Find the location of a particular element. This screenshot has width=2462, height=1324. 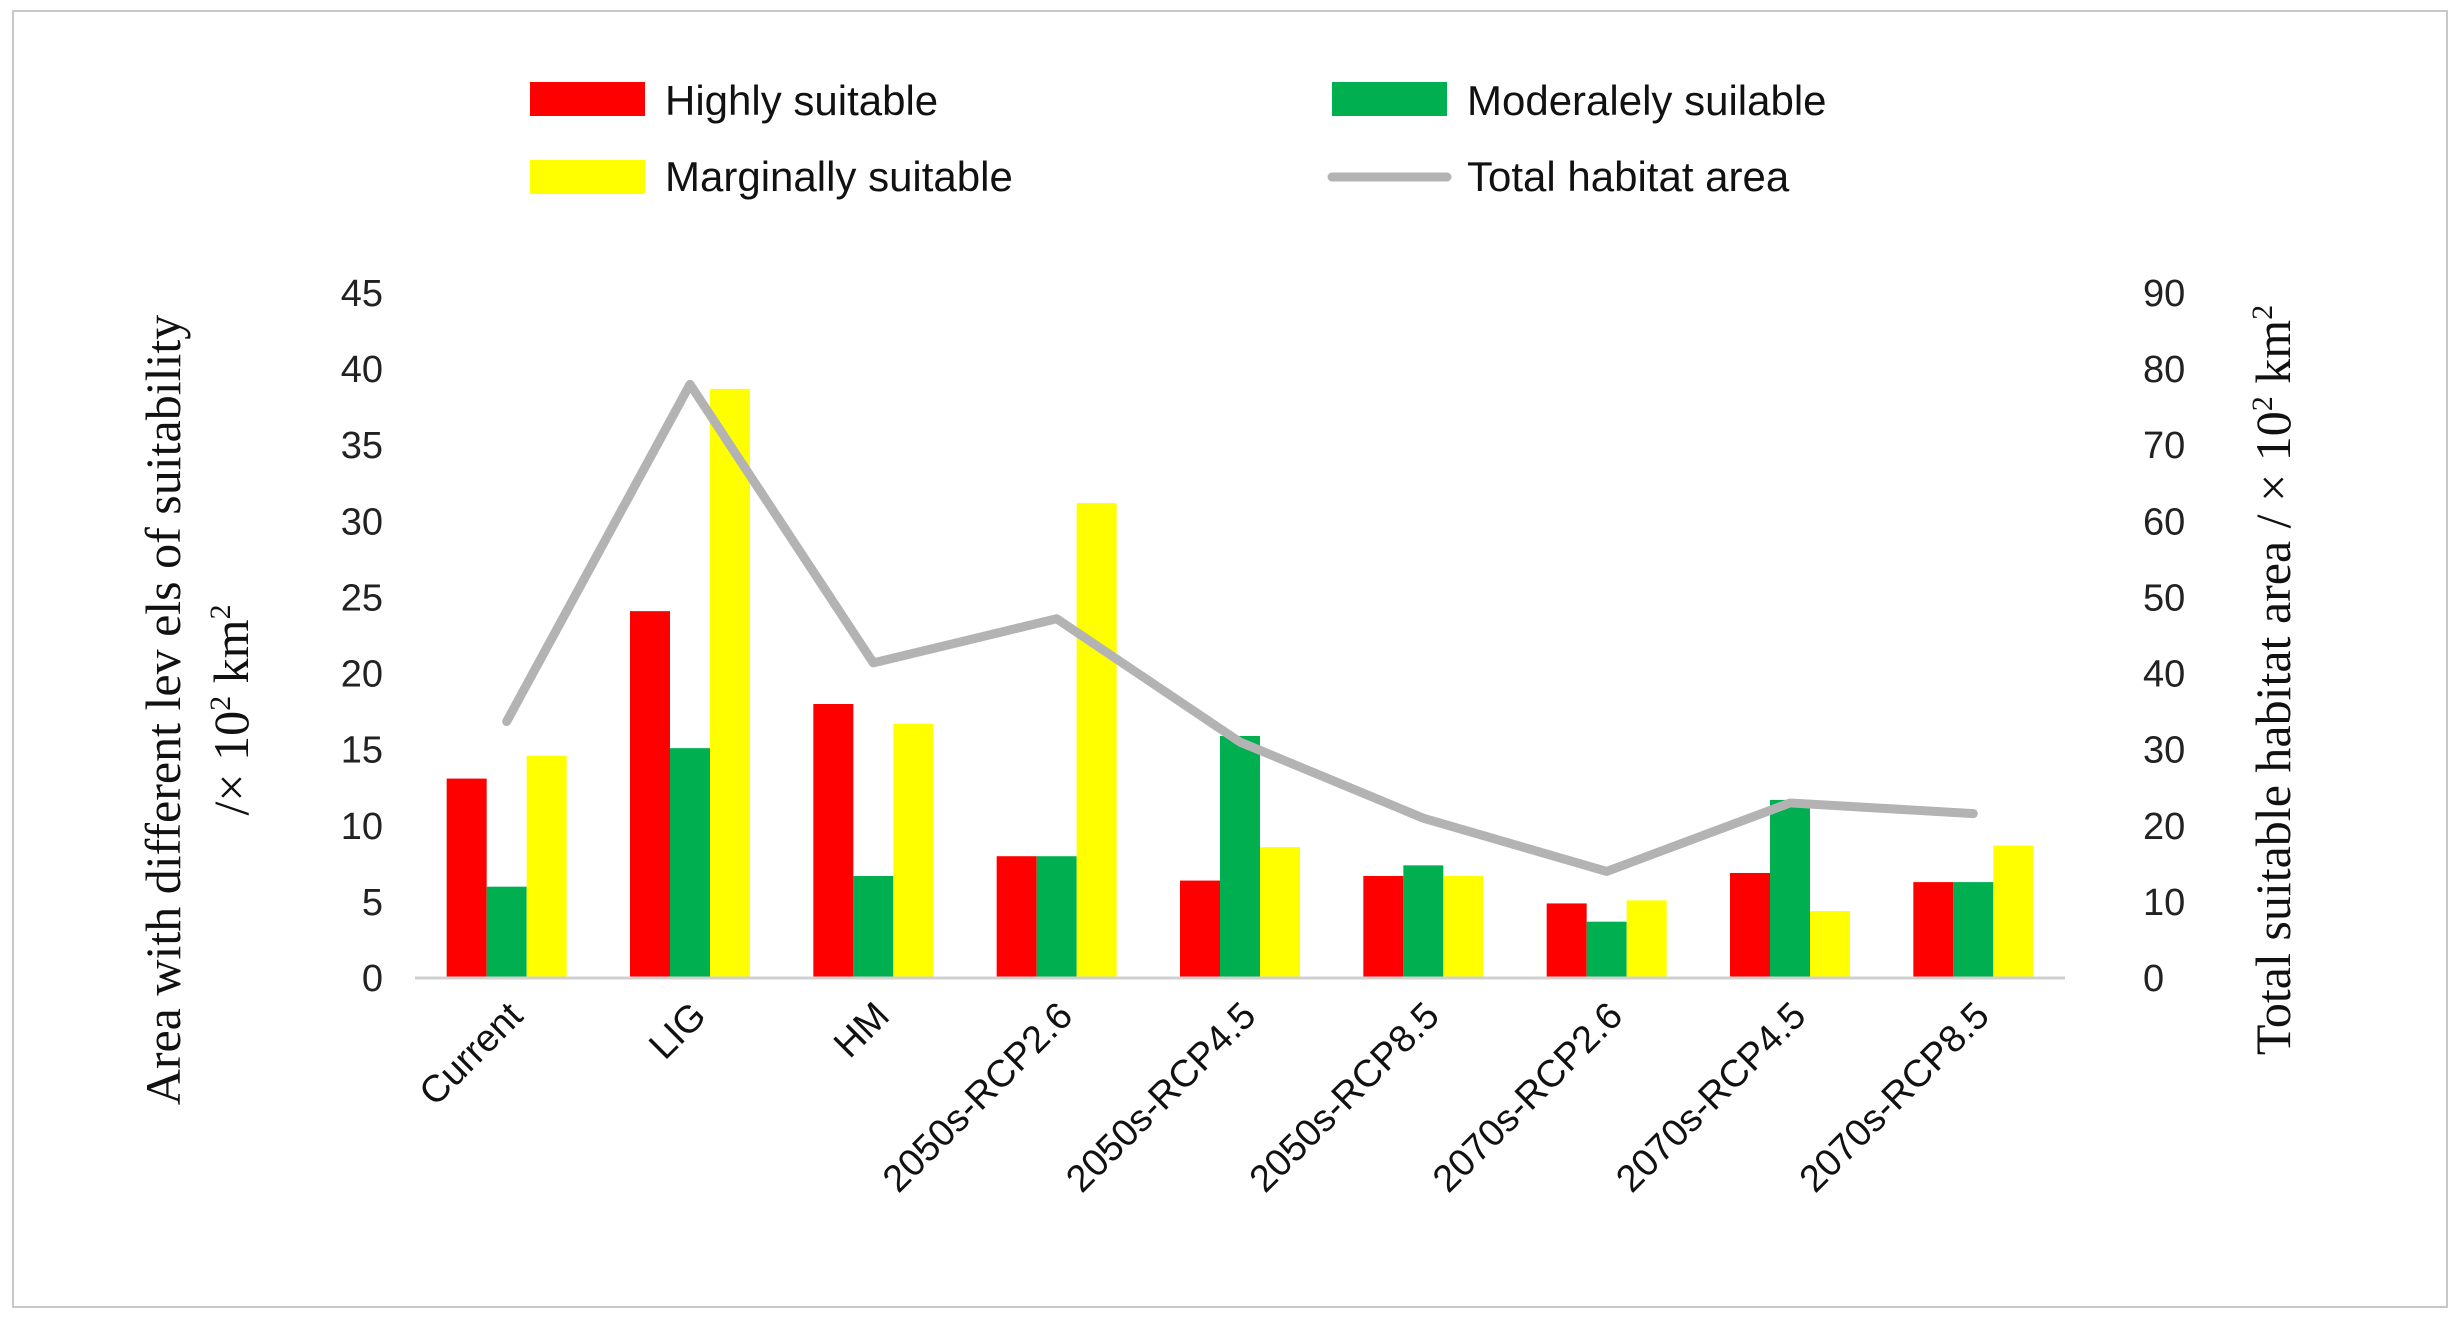

legend-label-highly: Highly suitable is located at coordinates (801, 100).